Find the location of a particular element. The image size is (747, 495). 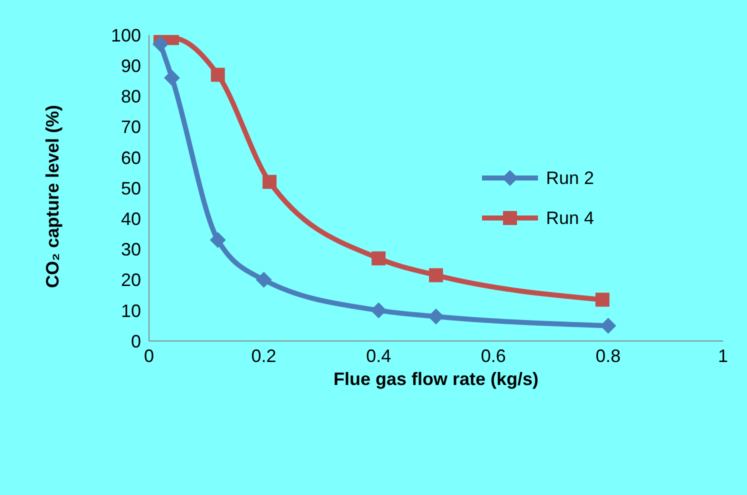

y-tick-label: 0 is located at coordinates (135, 341).